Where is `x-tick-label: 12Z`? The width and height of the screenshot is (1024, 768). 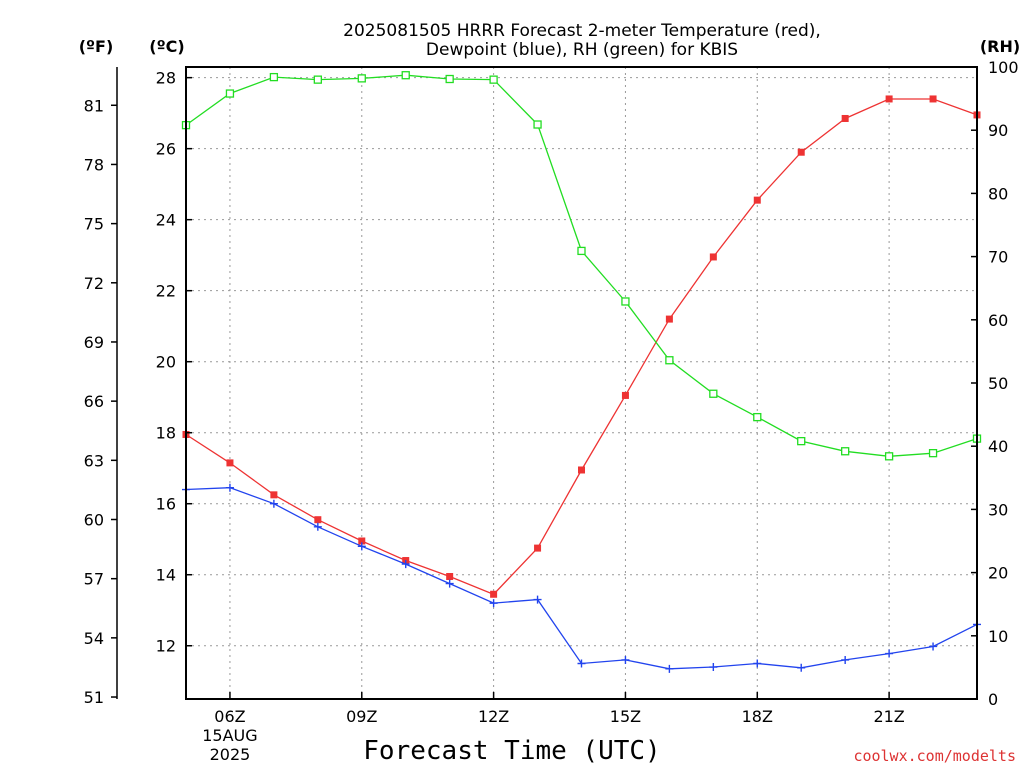
x-tick-label: 12Z is located at coordinates (493, 716).